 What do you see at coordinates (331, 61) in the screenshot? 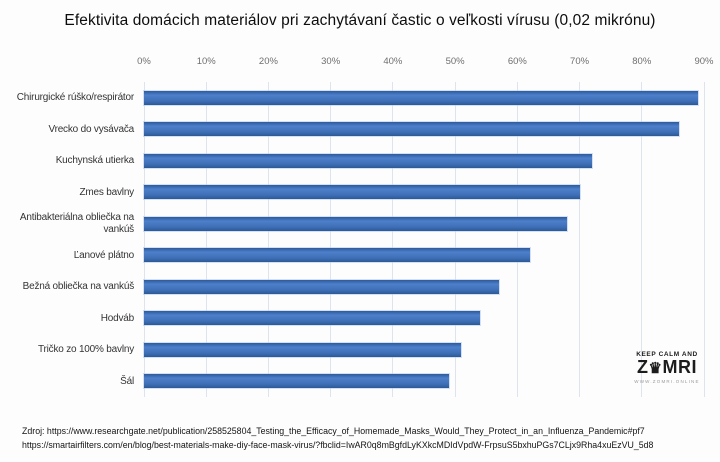
I see `x-axis-tick: 30%` at bounding box center [331, 61].